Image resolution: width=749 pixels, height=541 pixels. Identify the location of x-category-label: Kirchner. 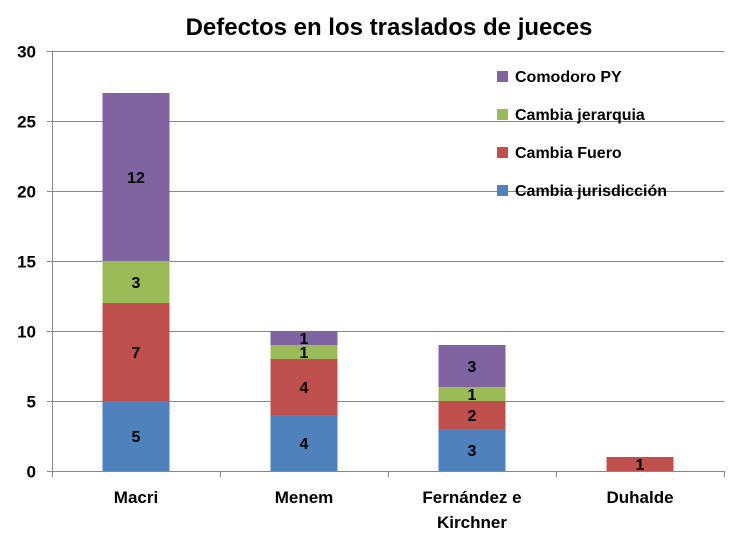
(472, 522).